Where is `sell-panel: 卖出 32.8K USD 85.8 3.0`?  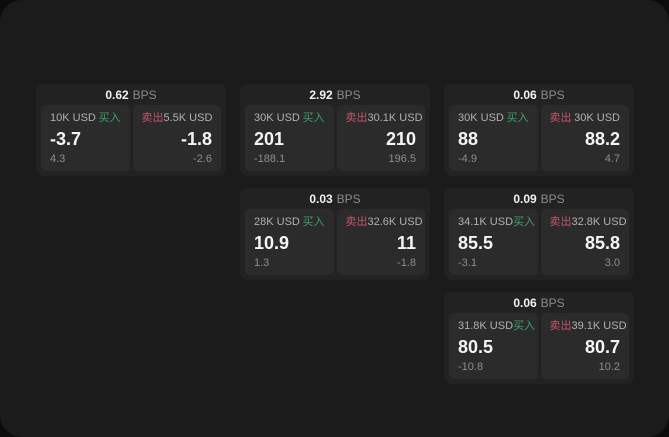 sell-panel: 卖出 32.8K USD 85.8 3.0 is located at coordinates (584, 242).